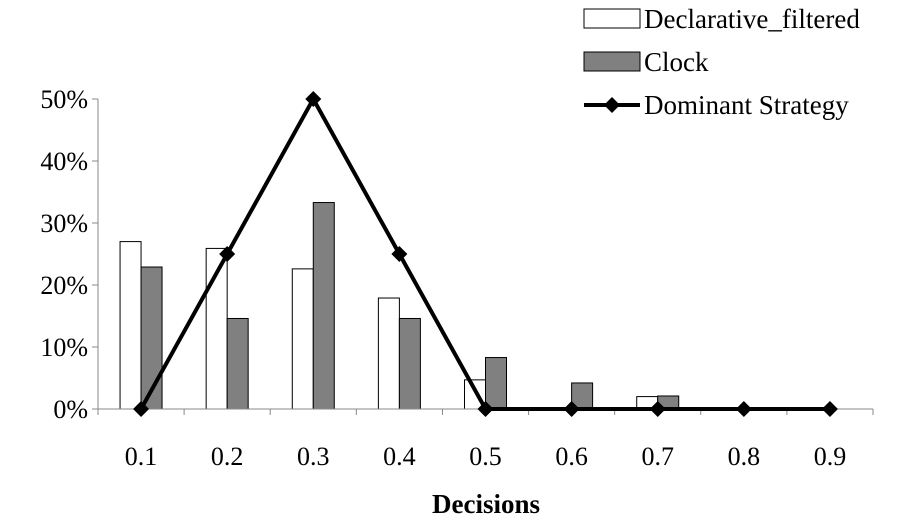  Describe the element at coordinates (64, 347) in the screenshot. I see `y-tick-label: 10%` at that location.